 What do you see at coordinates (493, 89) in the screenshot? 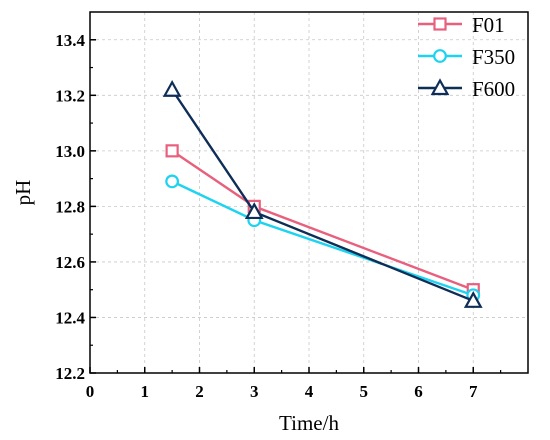
I see `legend-f600-label: F600` at bounding box center [493, 89].